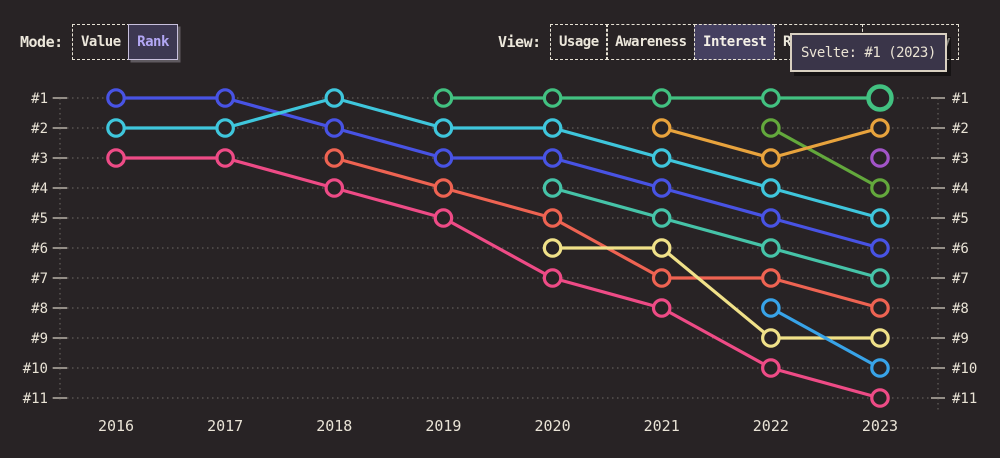 This screenshot has height=458, width=1000. What do you see at coordinates (125, 42) in the screenshot?
I see `mode-toggle: Value Rank` at bounding box center [125, 42].